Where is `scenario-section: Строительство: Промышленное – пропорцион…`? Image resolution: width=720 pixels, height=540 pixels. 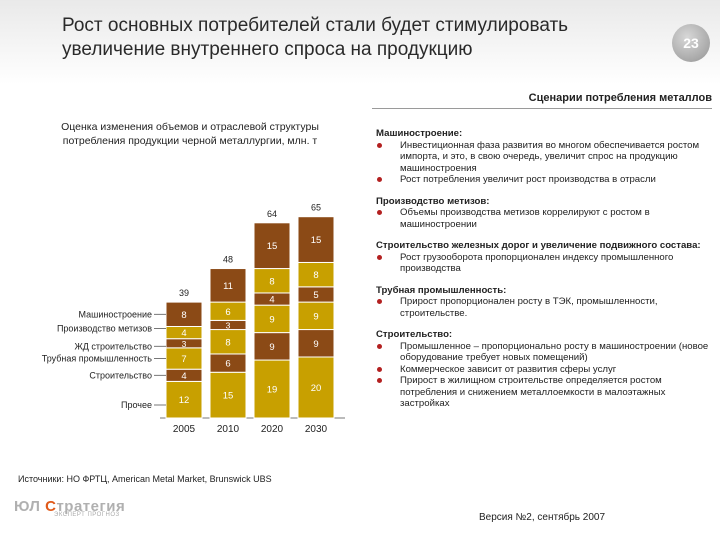 scenario-section: Строительство: Промышленное – пропорцион… is located at coordinates (544, 369).